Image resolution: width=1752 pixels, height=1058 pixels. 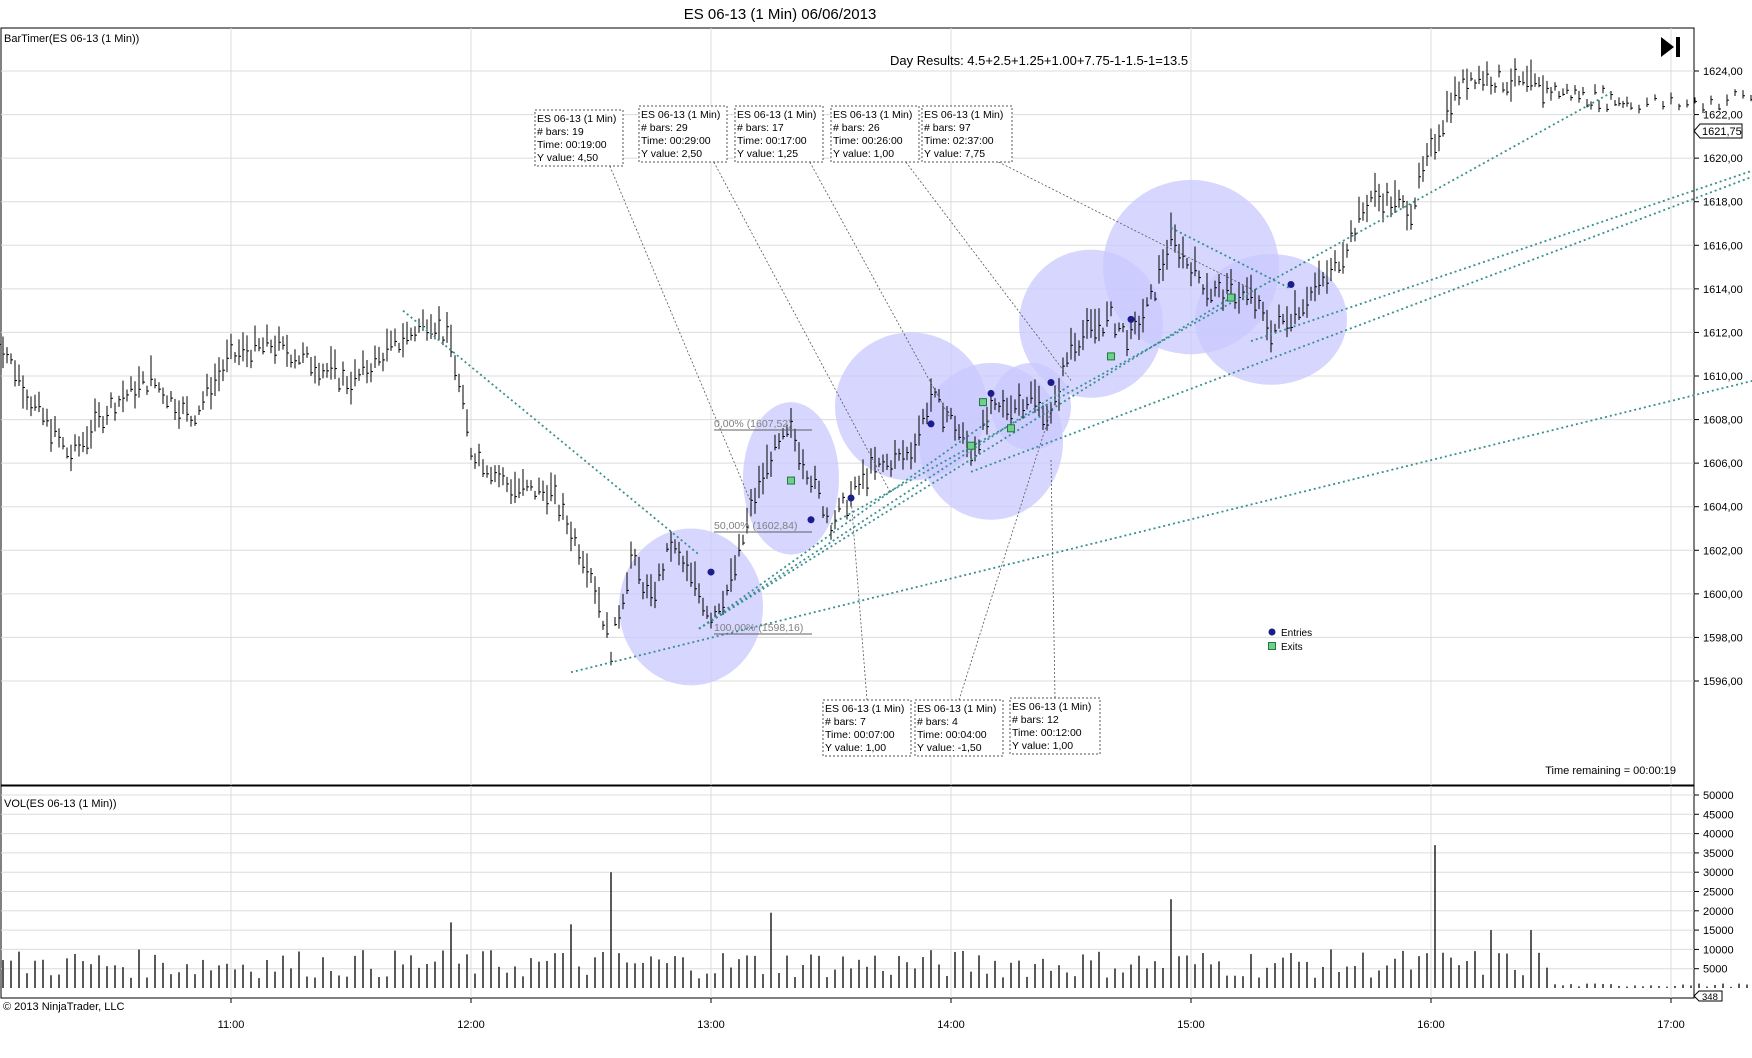 I want to click on volume-tick-label: 50000, so click(x=1718, y=796).